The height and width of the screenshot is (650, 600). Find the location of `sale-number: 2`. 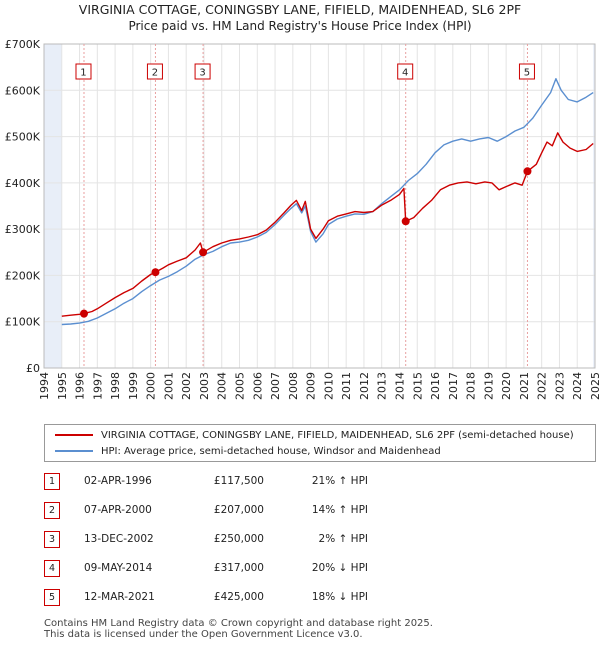

sale-number: 2 is located at coordinates (52, 510).